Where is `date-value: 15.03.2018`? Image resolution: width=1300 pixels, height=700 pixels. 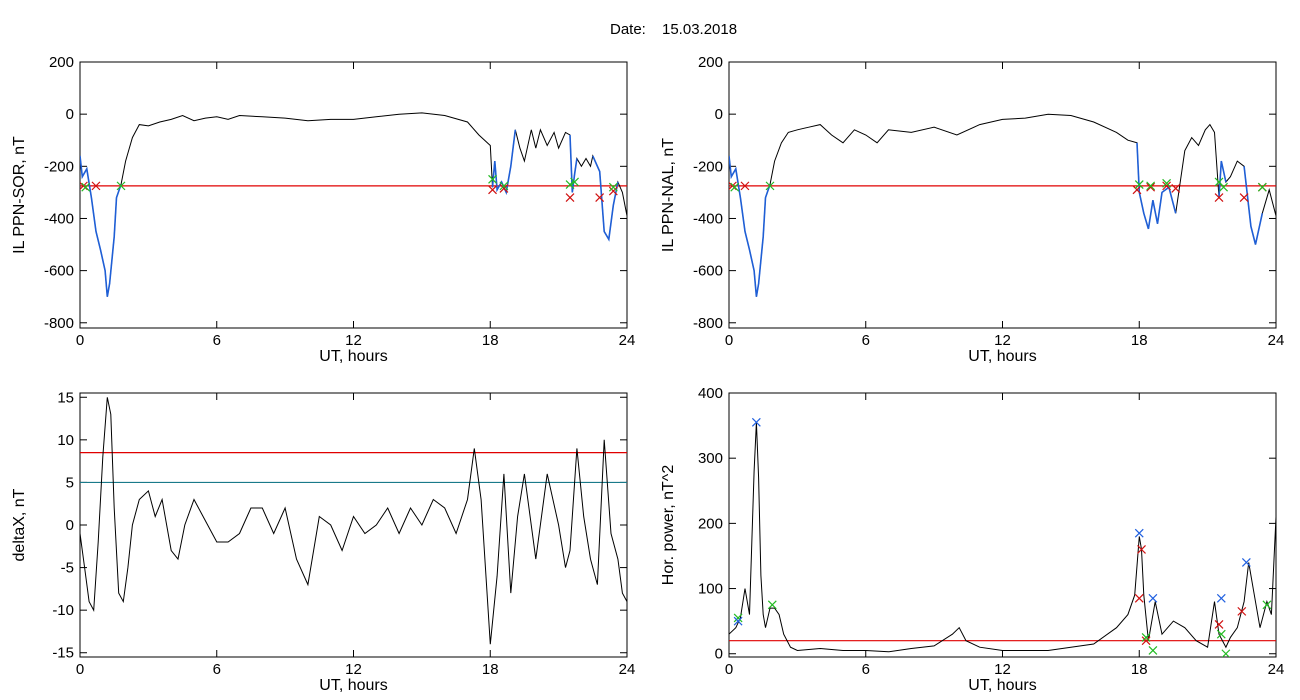
date-value: 15.03.2018 is located at coordinates (699, 29).